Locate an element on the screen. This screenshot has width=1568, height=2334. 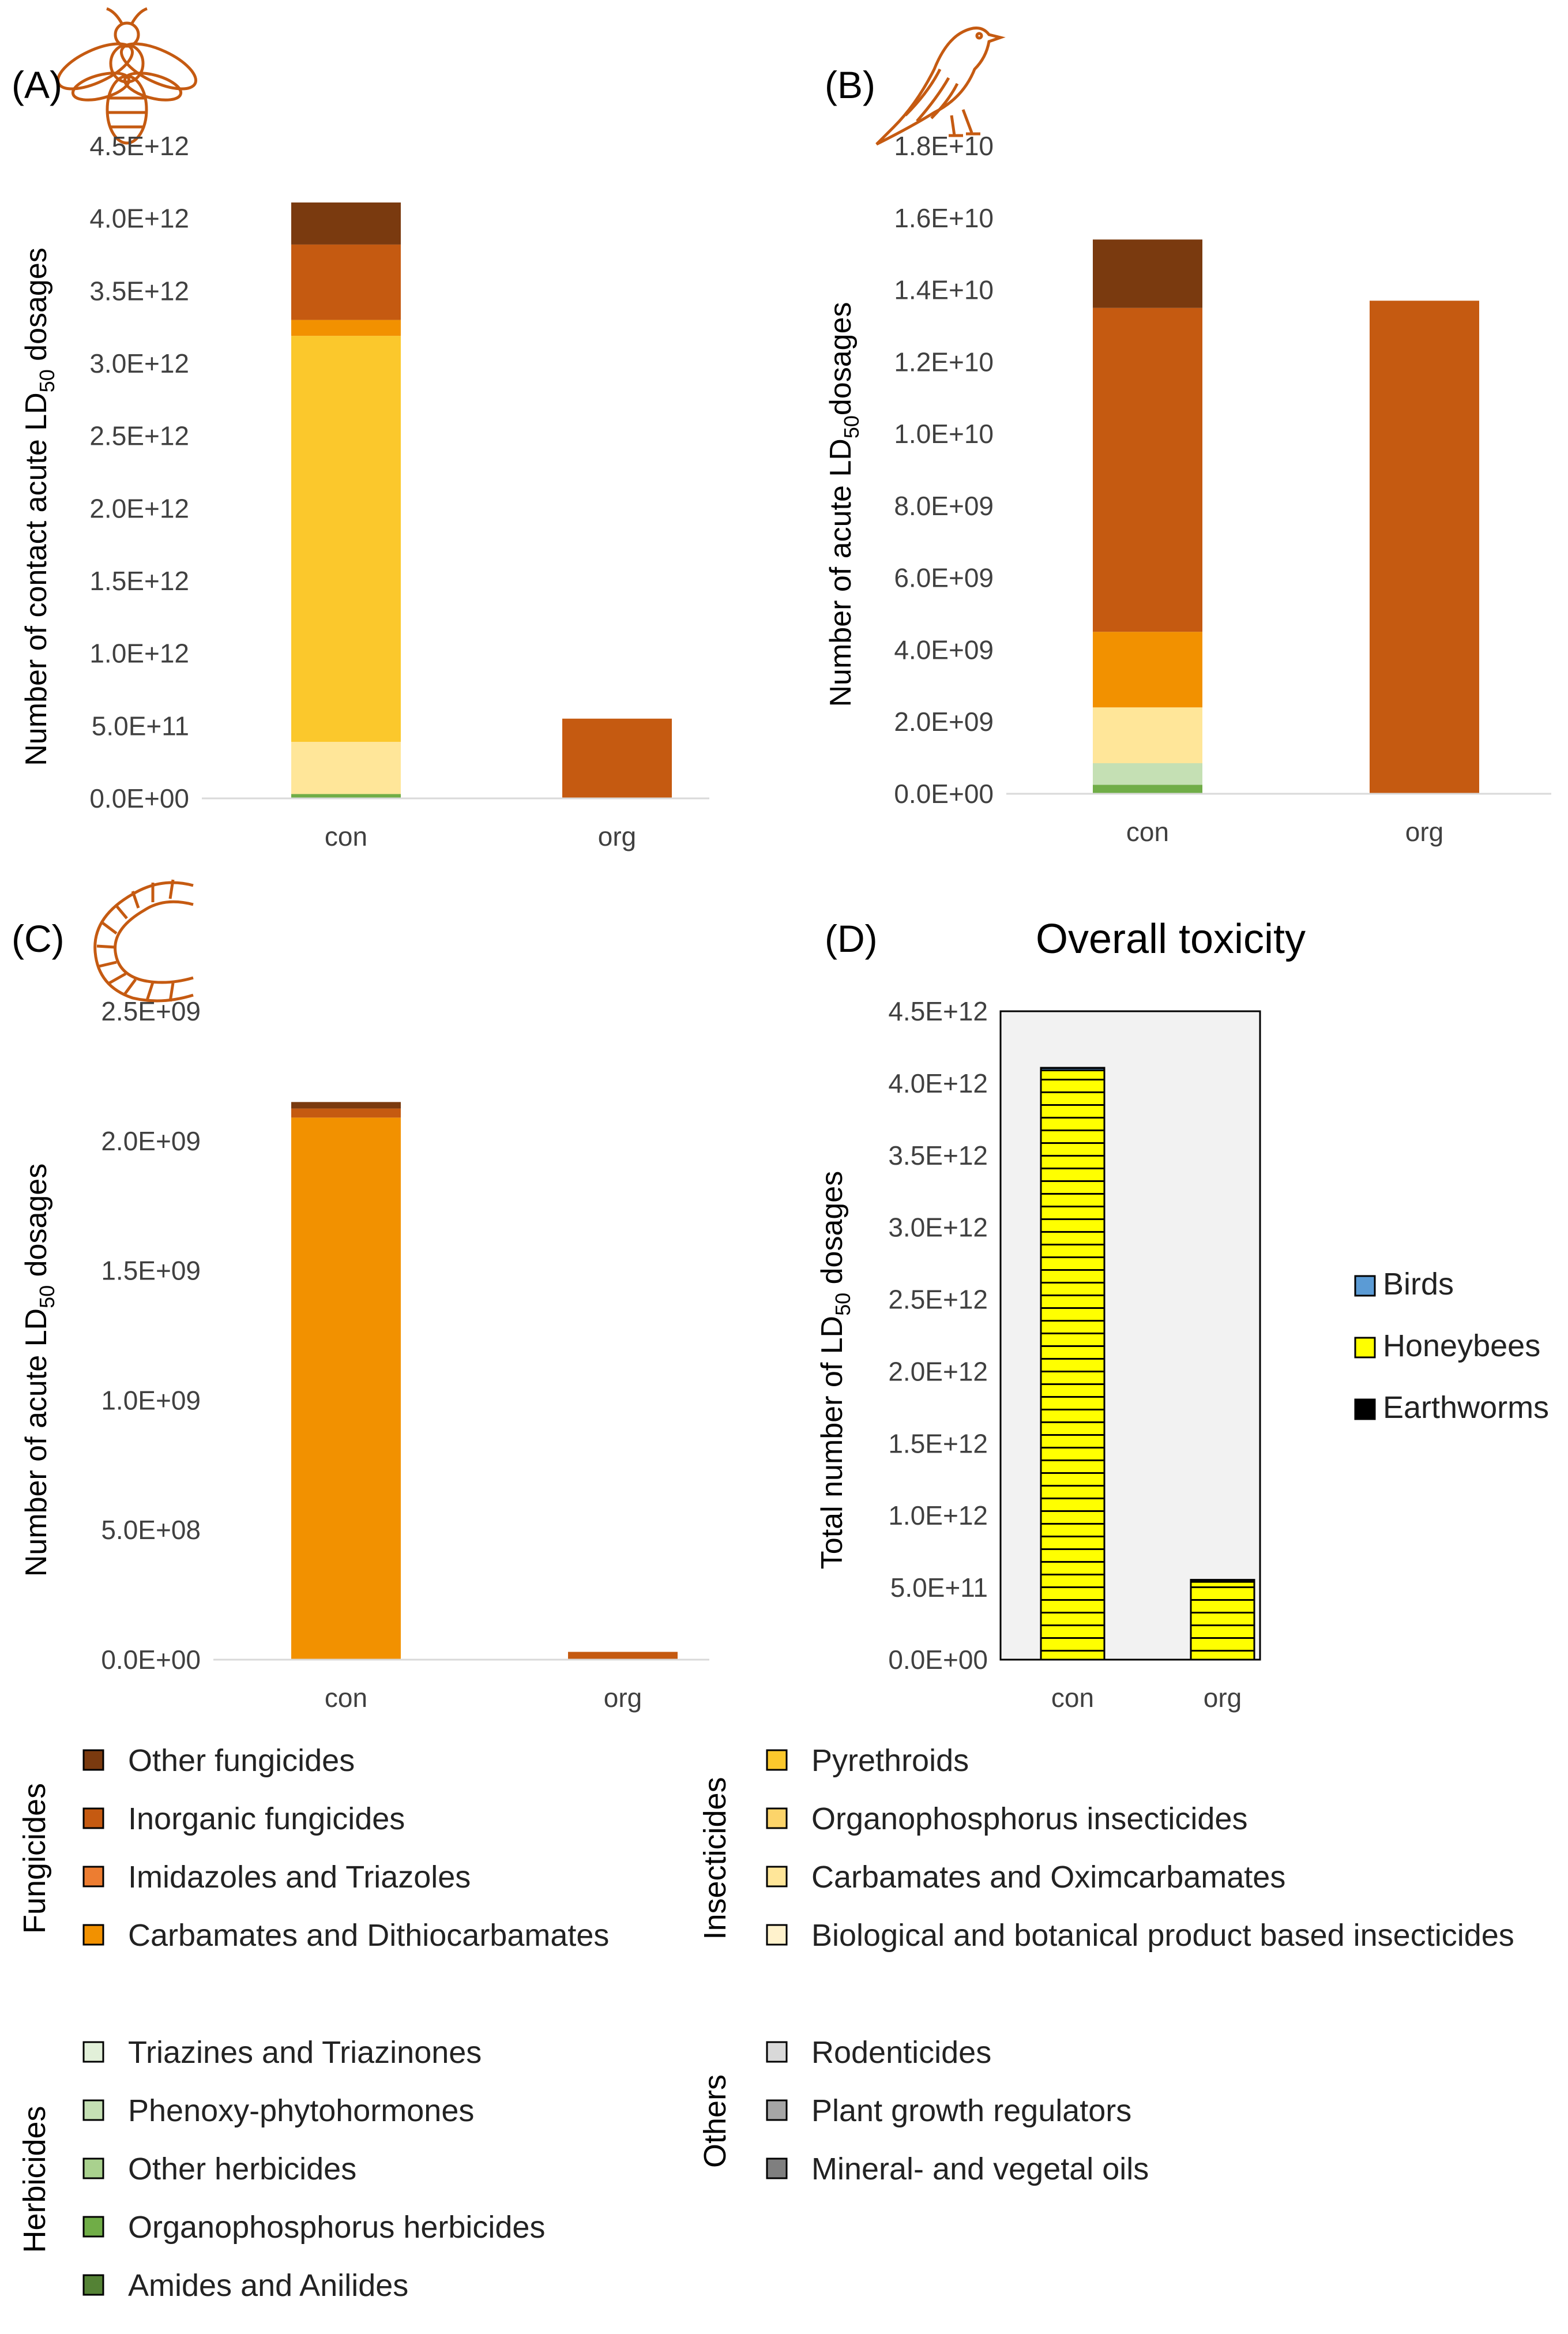
y-tick-label: 1.0E+10 is located at coordinates (944, 434).